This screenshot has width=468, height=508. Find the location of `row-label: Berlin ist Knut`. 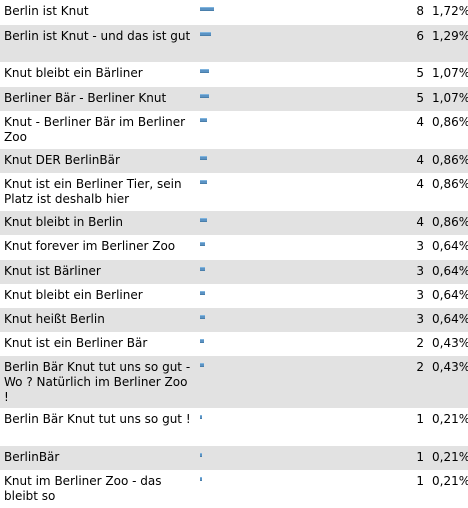

row-label: Berlin ist Knut is located at coordinates (98, 12).